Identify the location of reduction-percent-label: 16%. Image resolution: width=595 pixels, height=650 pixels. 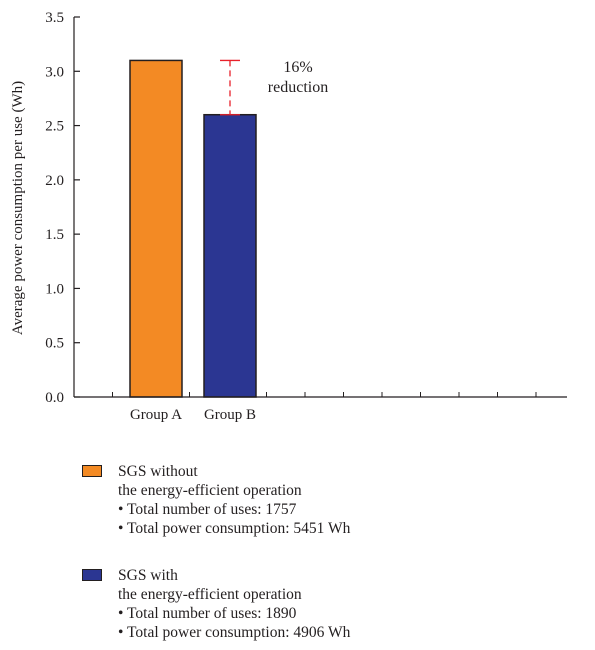
(297, 67).